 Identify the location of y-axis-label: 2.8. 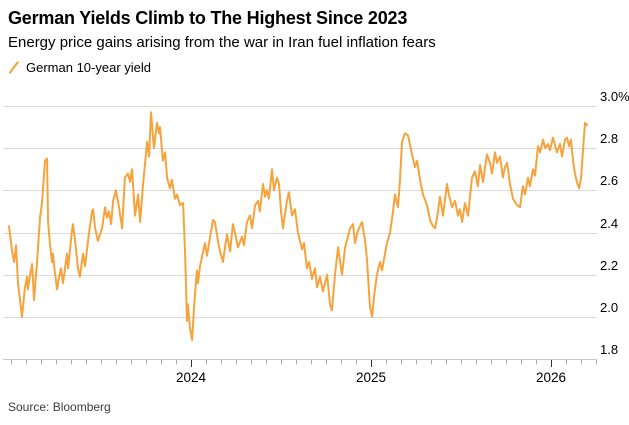
(609, 138).